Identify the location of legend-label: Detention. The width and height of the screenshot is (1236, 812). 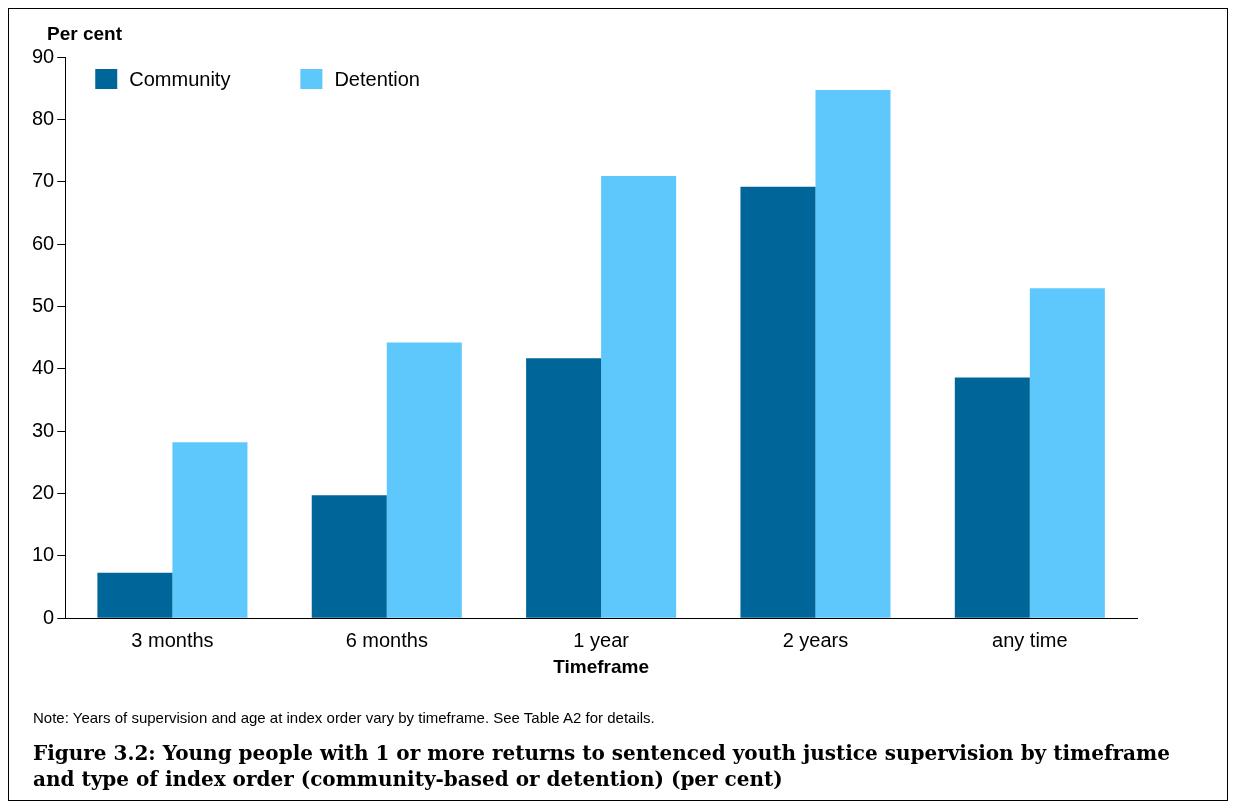
(377, 78).